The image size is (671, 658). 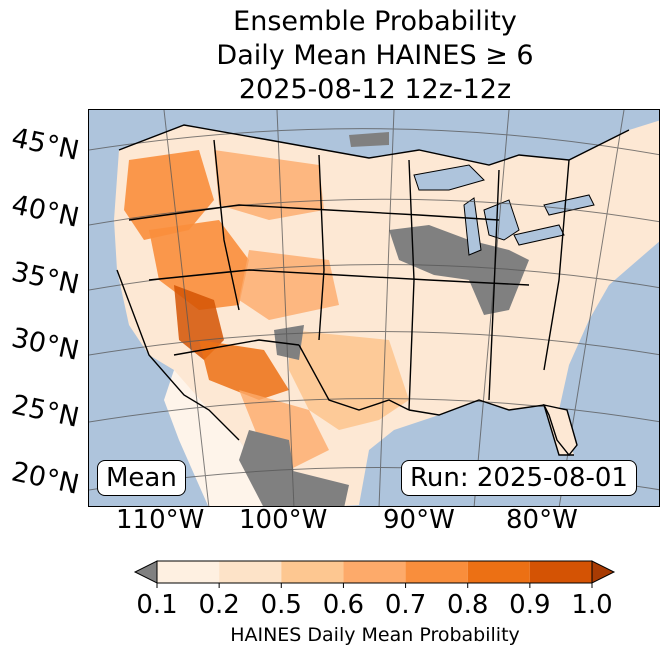 I want to click on colorbar-label: HAINES Daily Mean Probability, so click(x=375, y=635).